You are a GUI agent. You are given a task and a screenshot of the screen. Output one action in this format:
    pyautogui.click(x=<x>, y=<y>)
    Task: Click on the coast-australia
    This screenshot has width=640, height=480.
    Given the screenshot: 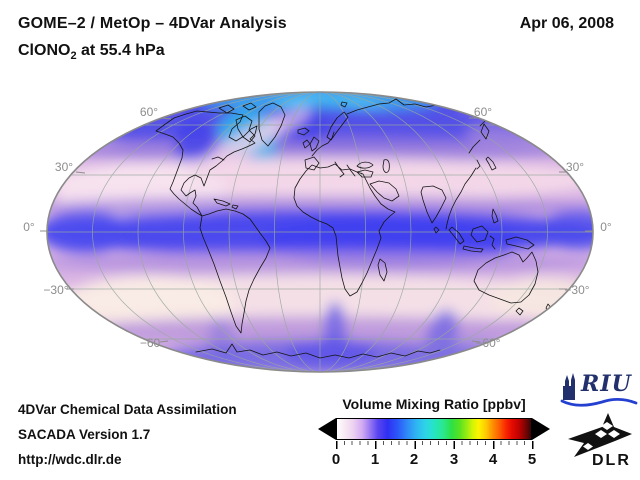 What is the action you would take?
    pyautogui.click(x=506, y=277)
    